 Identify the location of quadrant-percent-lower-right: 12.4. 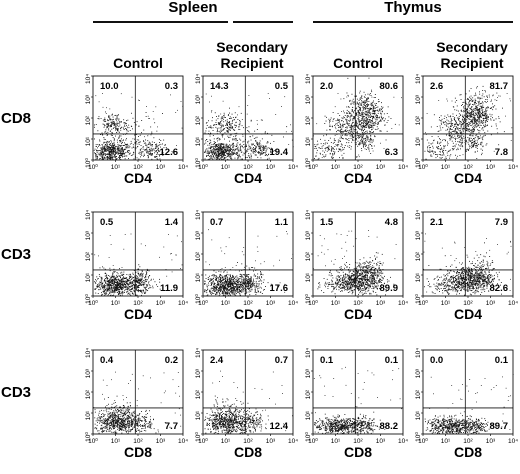
(279, 426).